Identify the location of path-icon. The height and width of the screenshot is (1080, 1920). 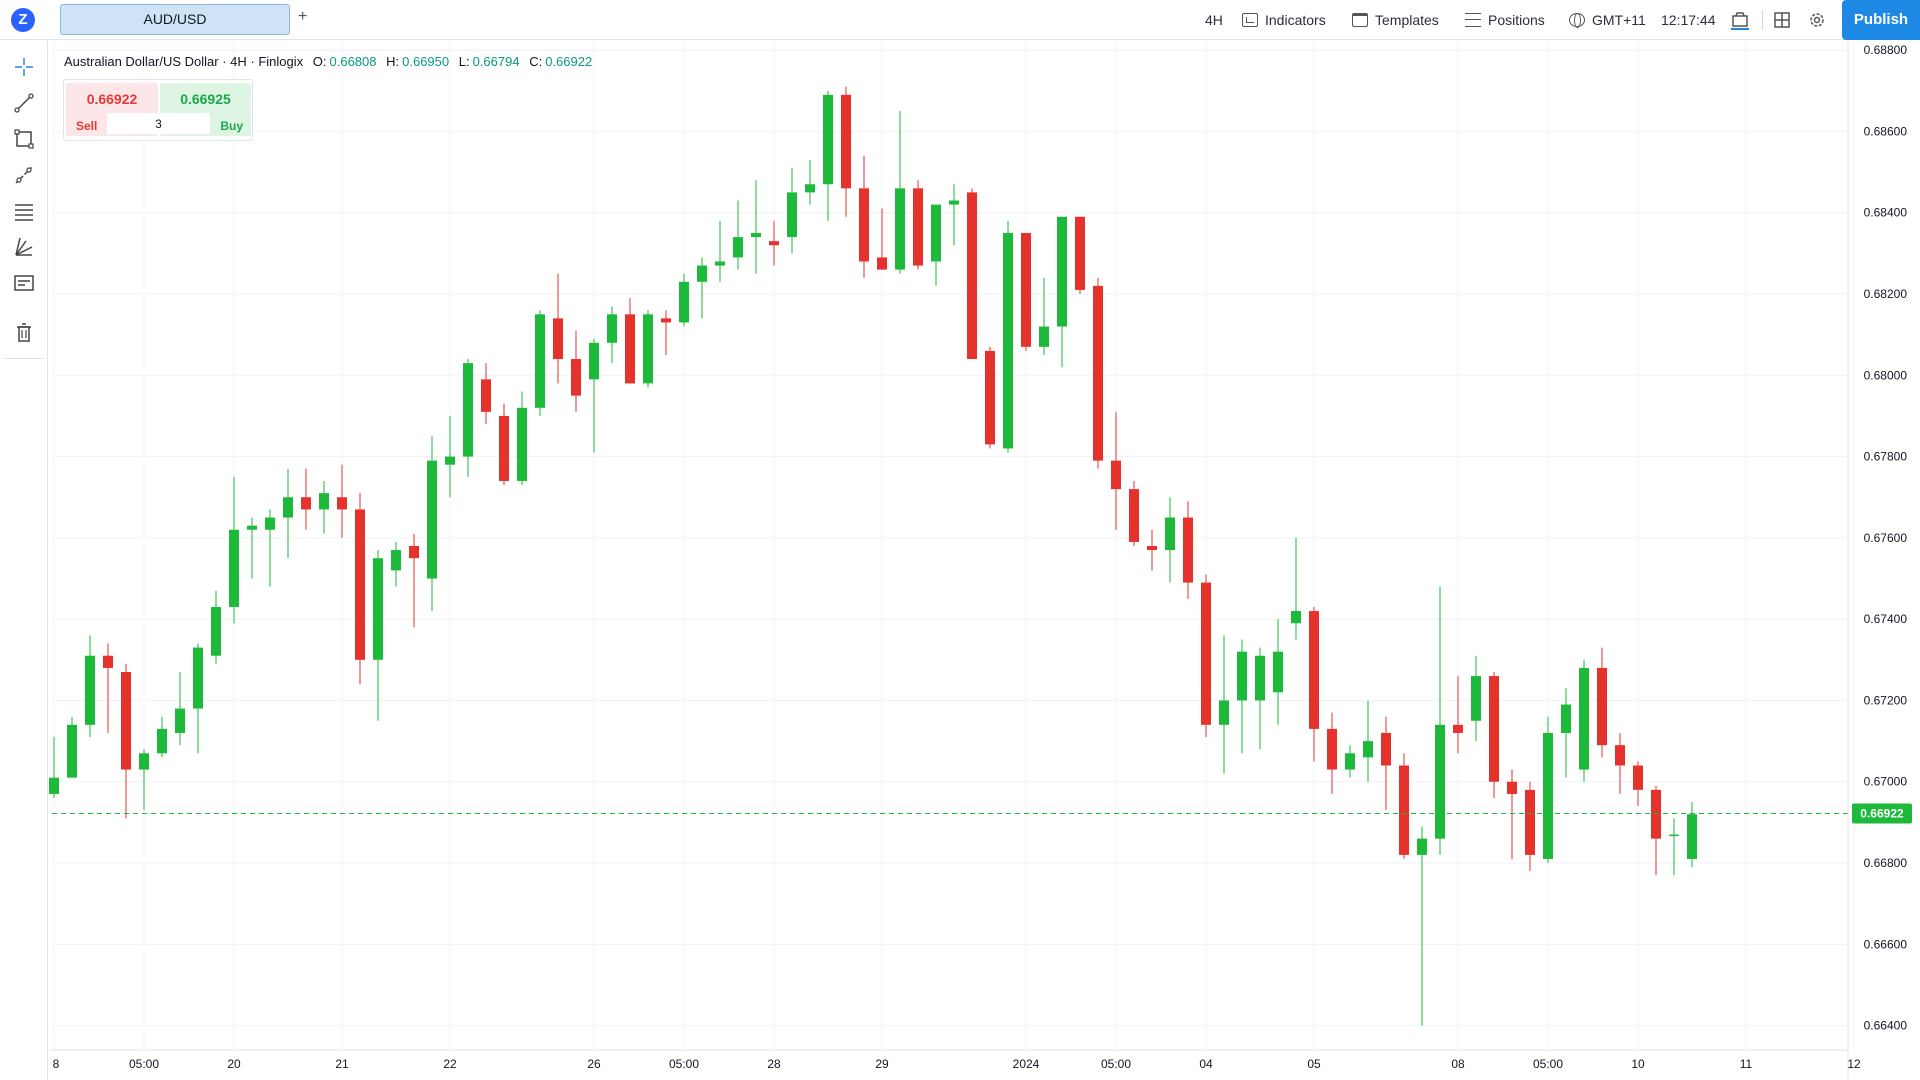
(24, 175).